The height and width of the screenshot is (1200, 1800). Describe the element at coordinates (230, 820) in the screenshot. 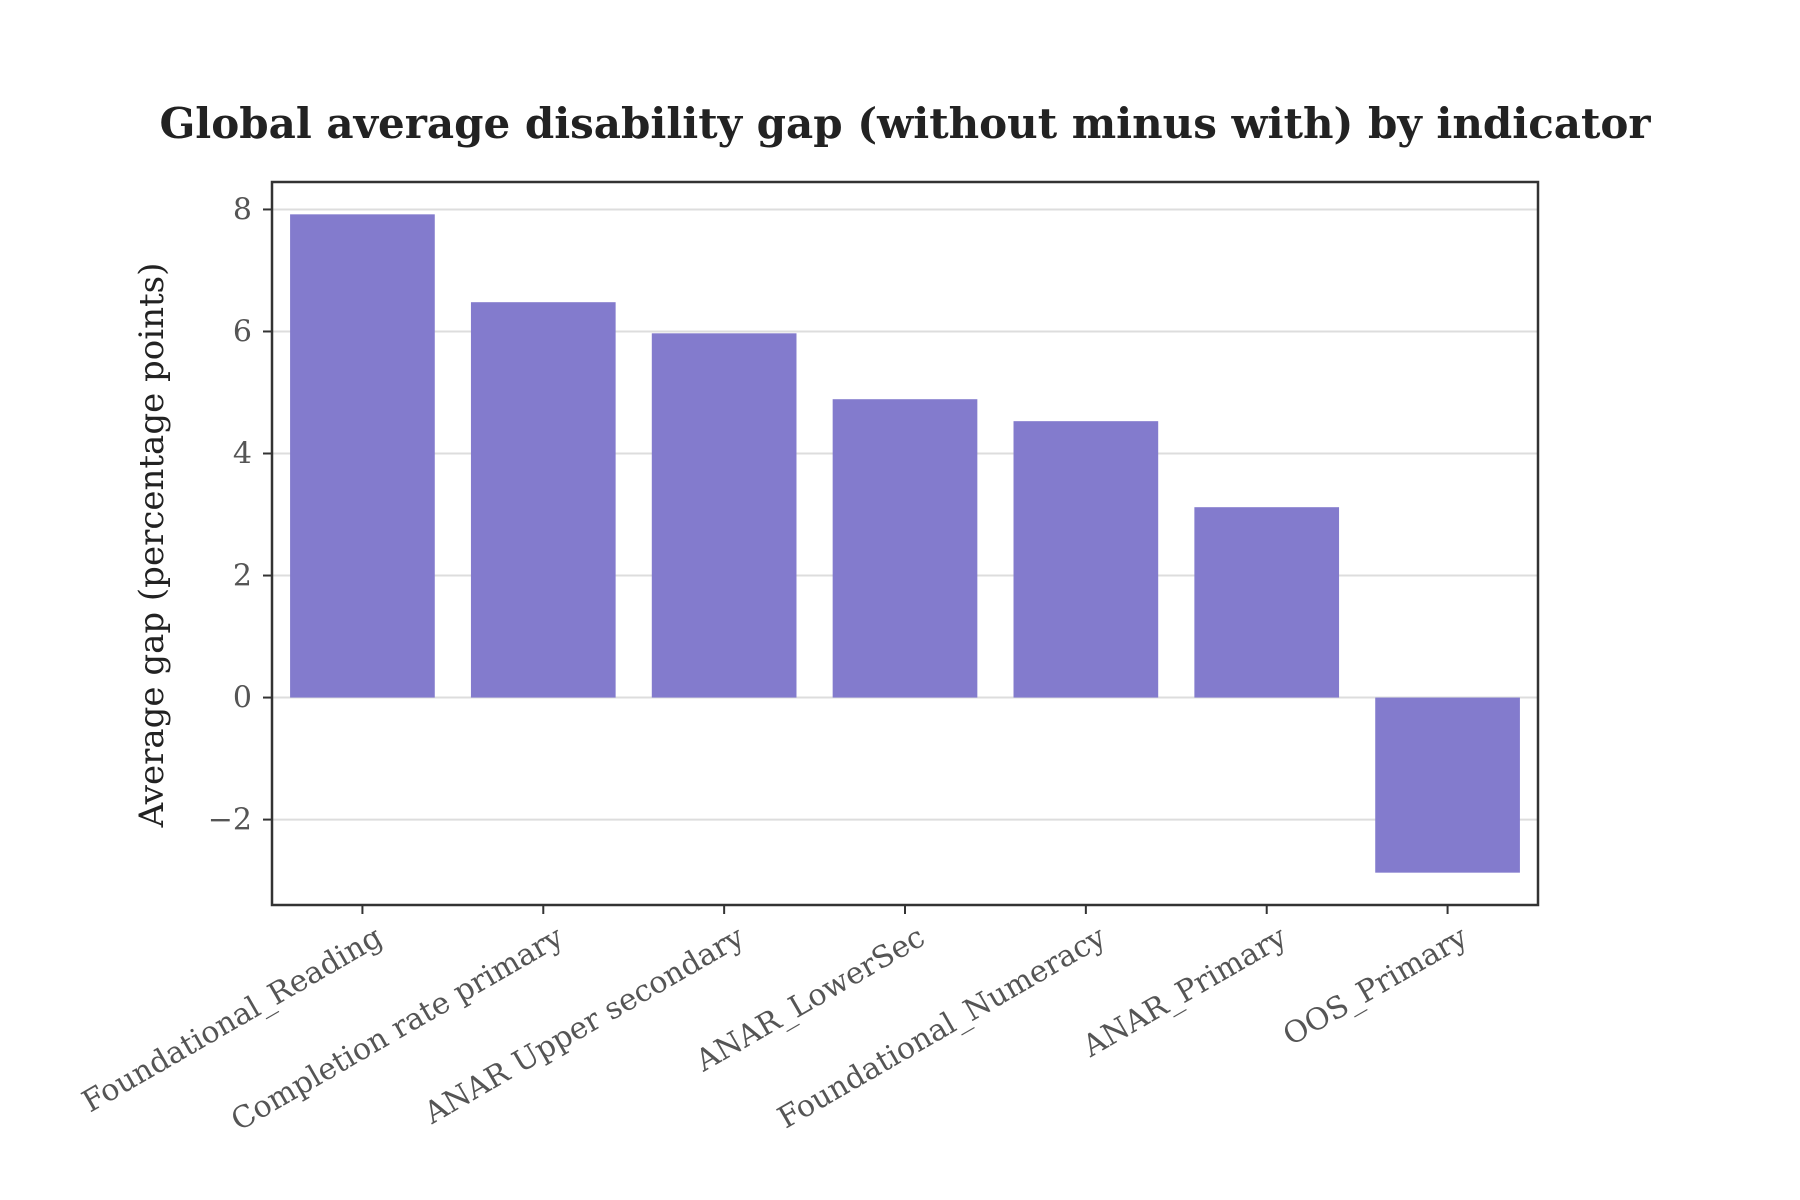

I see `y-tick-label: −2` at that location.